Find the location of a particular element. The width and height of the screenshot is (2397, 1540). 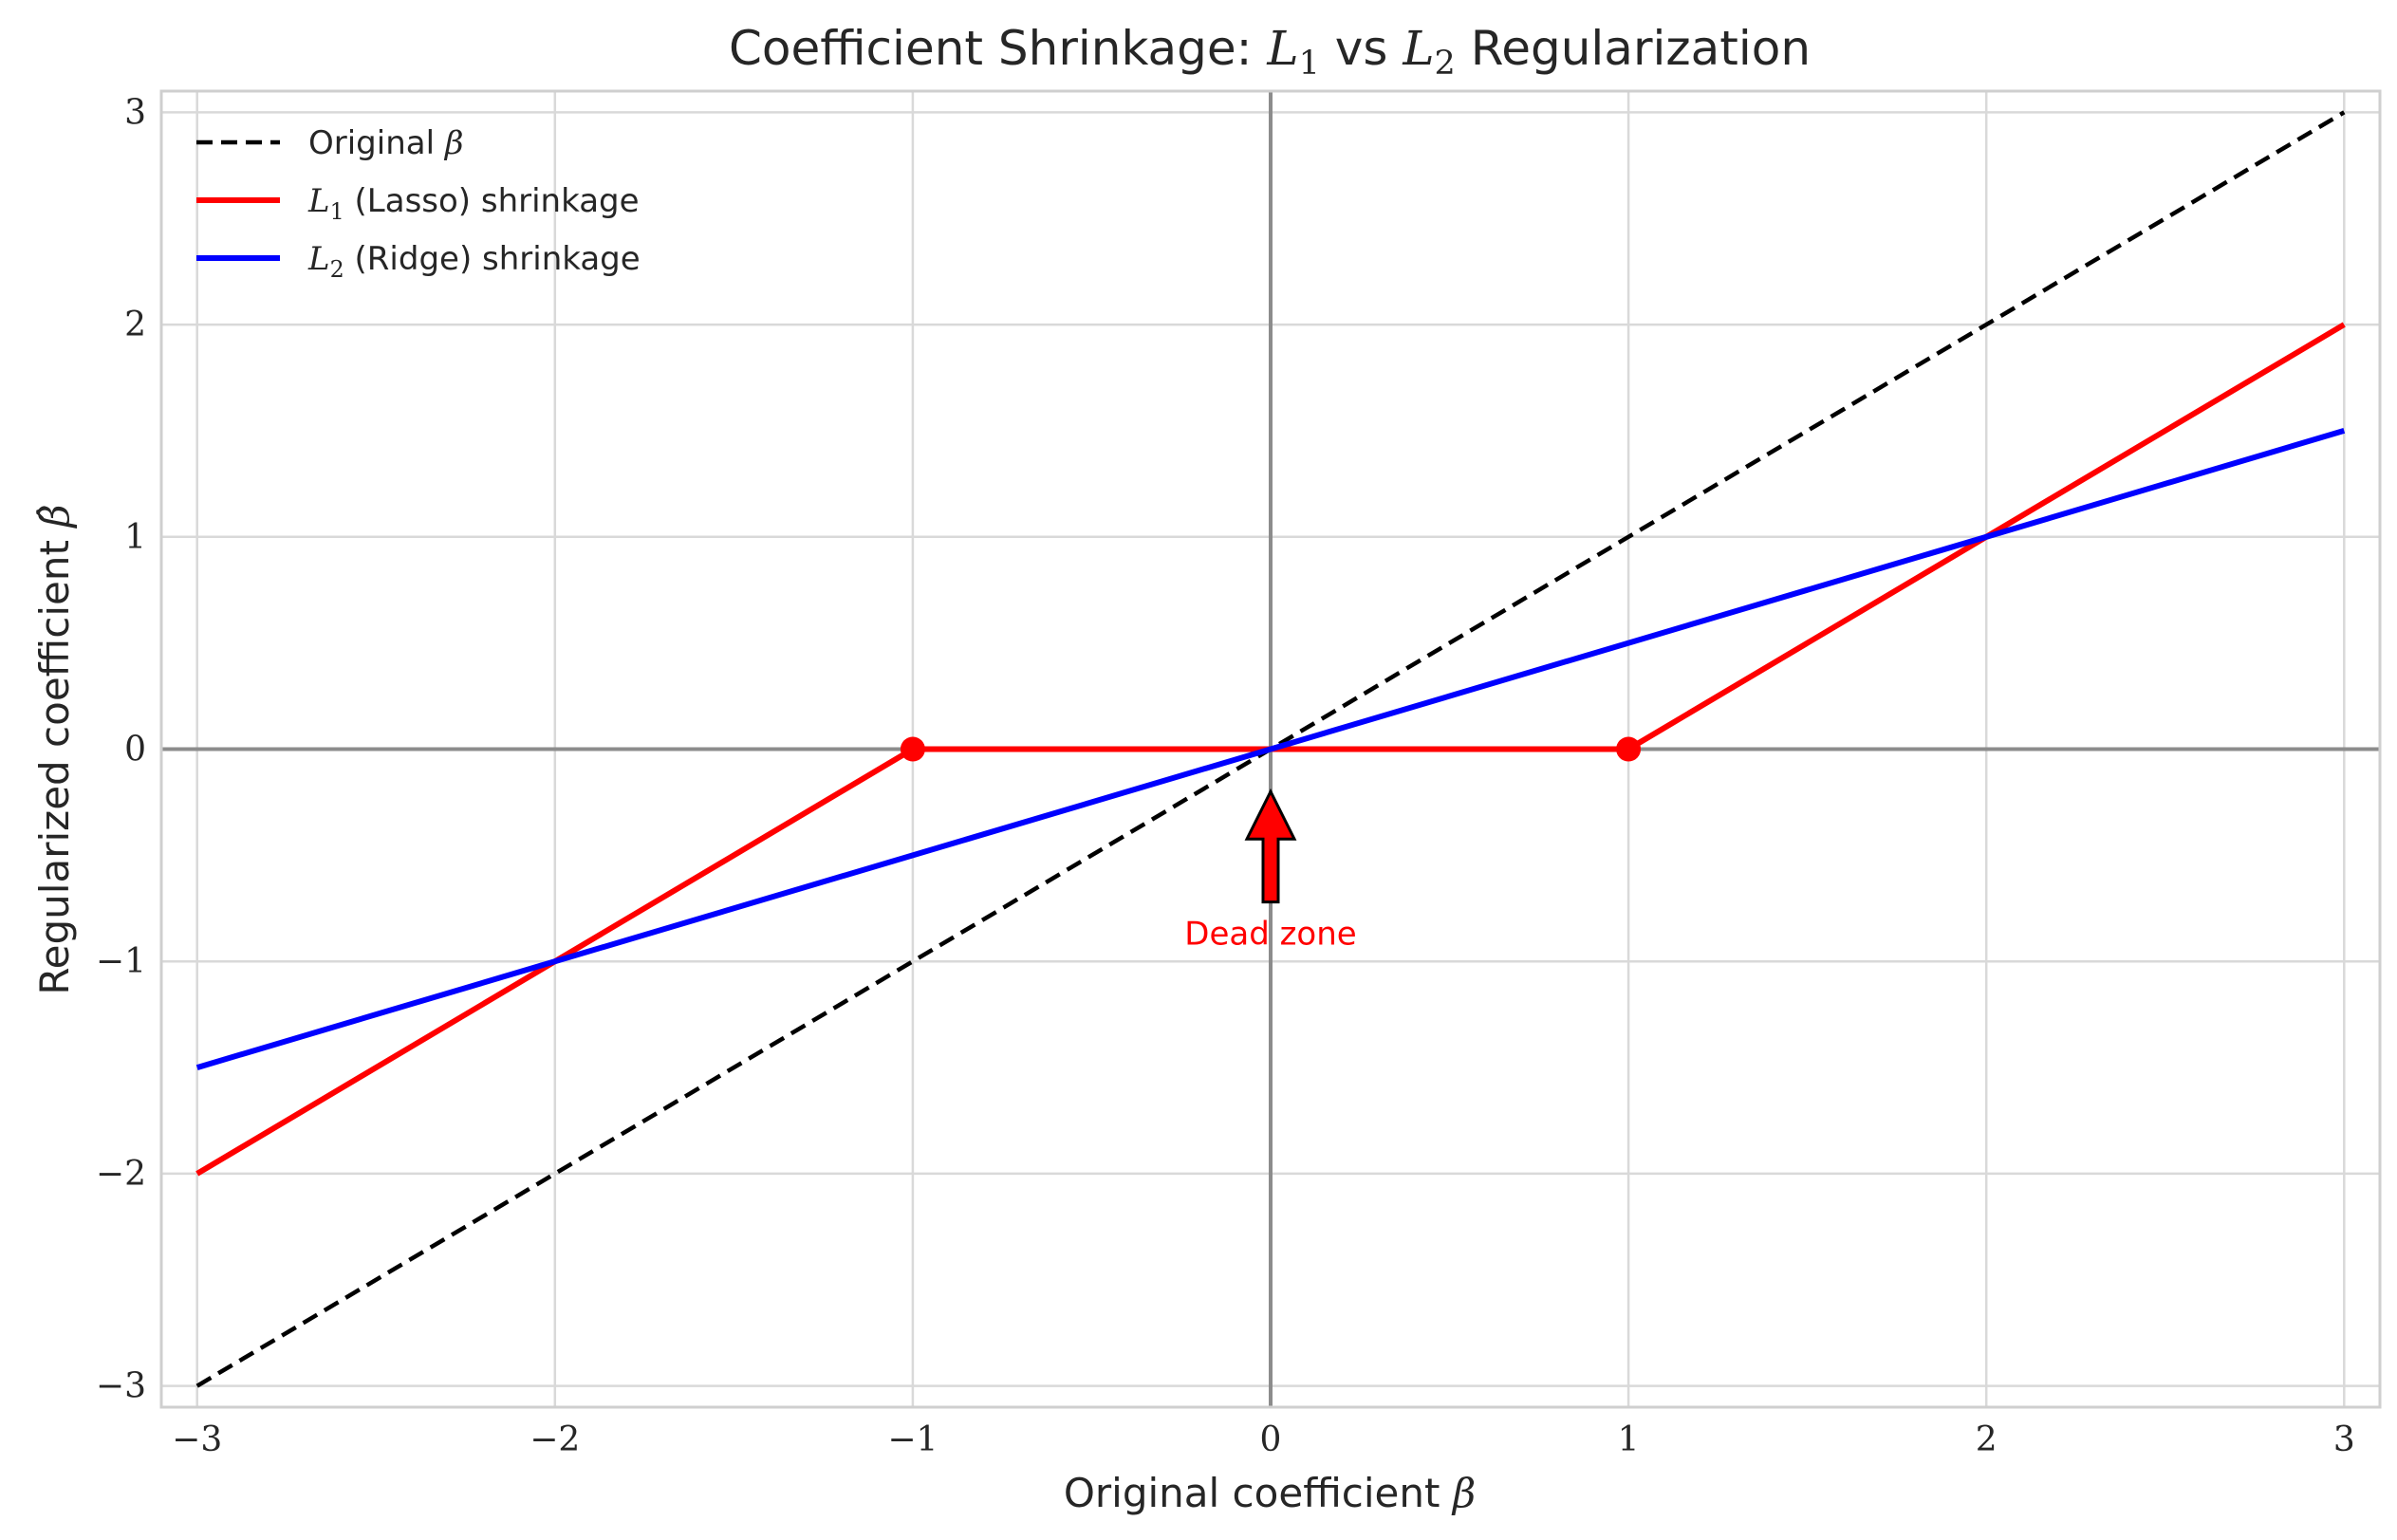

marker-group is located at coordinates (1271, 749).